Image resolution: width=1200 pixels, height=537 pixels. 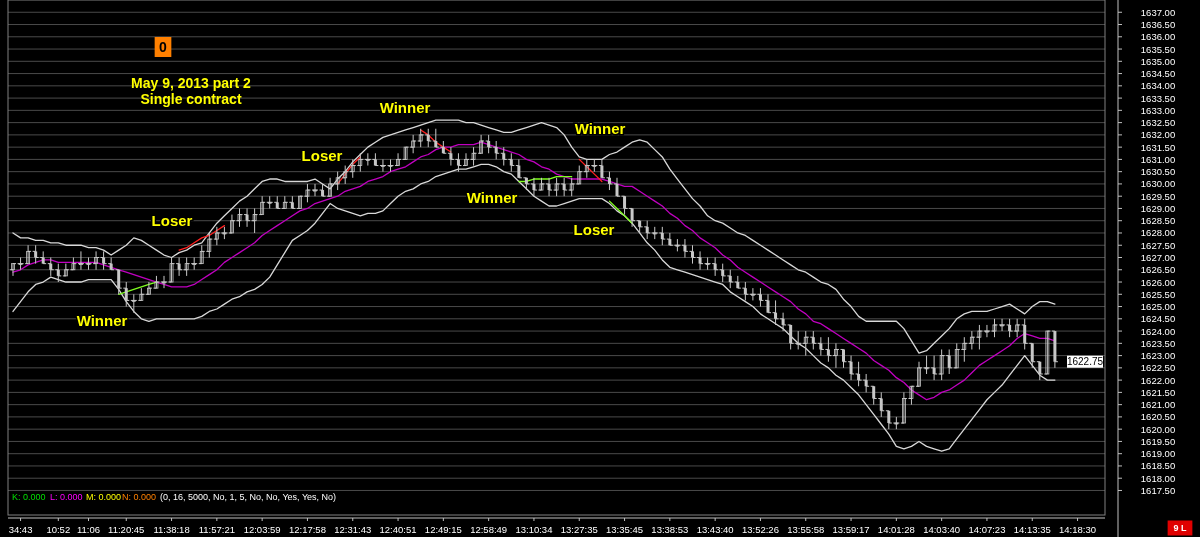 What do you see at coordinates (987, 529) in the screenshot?
I see `x-tick-label: 14:07:23` at bounding box center [987, 529].